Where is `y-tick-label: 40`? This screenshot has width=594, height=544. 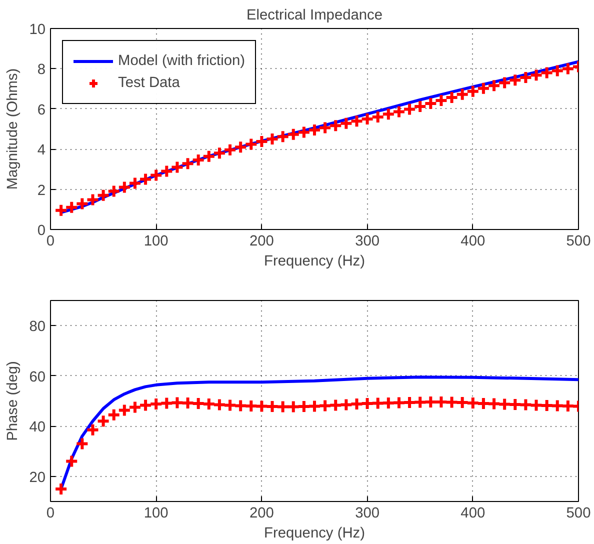 y-tick-label: 40 is located at coordinates (37, 428).